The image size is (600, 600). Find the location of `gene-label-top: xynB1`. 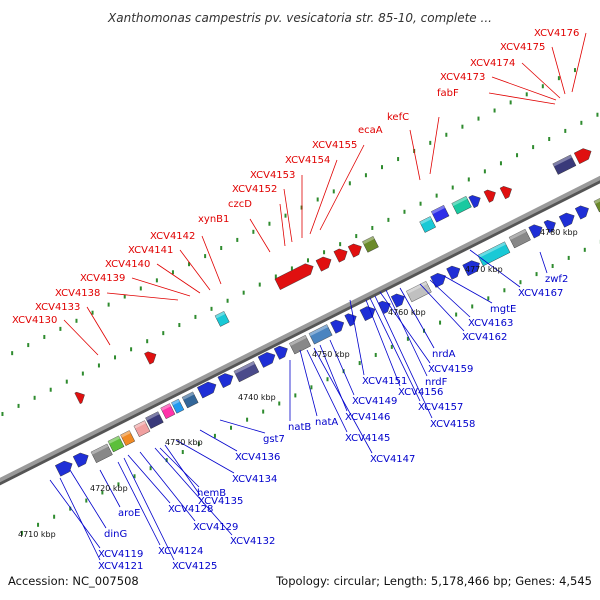

gene-label-top: xynB1 is located at coordinates (213, 219).